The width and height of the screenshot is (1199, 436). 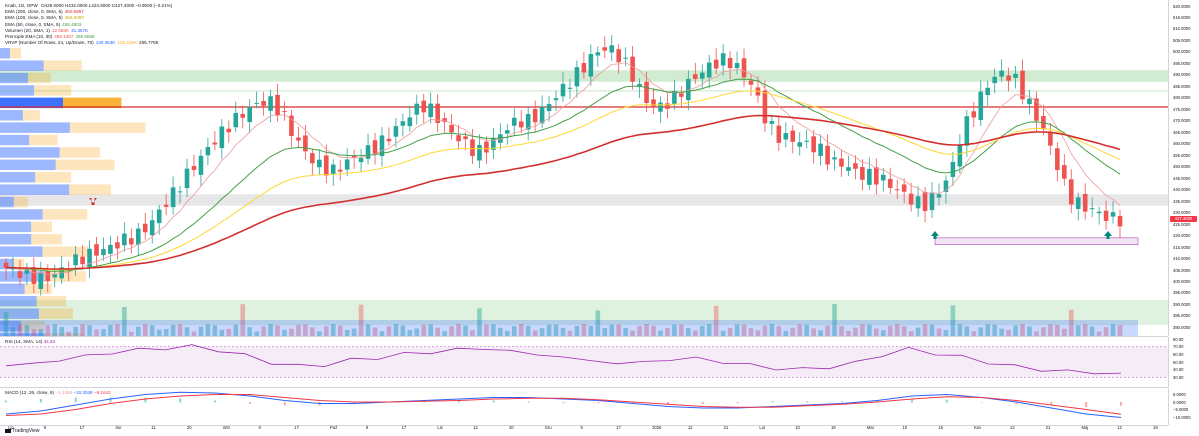 I want to click on legend-ema50: EMA (50, close, 0, SMA, 5) 456.4803, so click(x=43, y=24).